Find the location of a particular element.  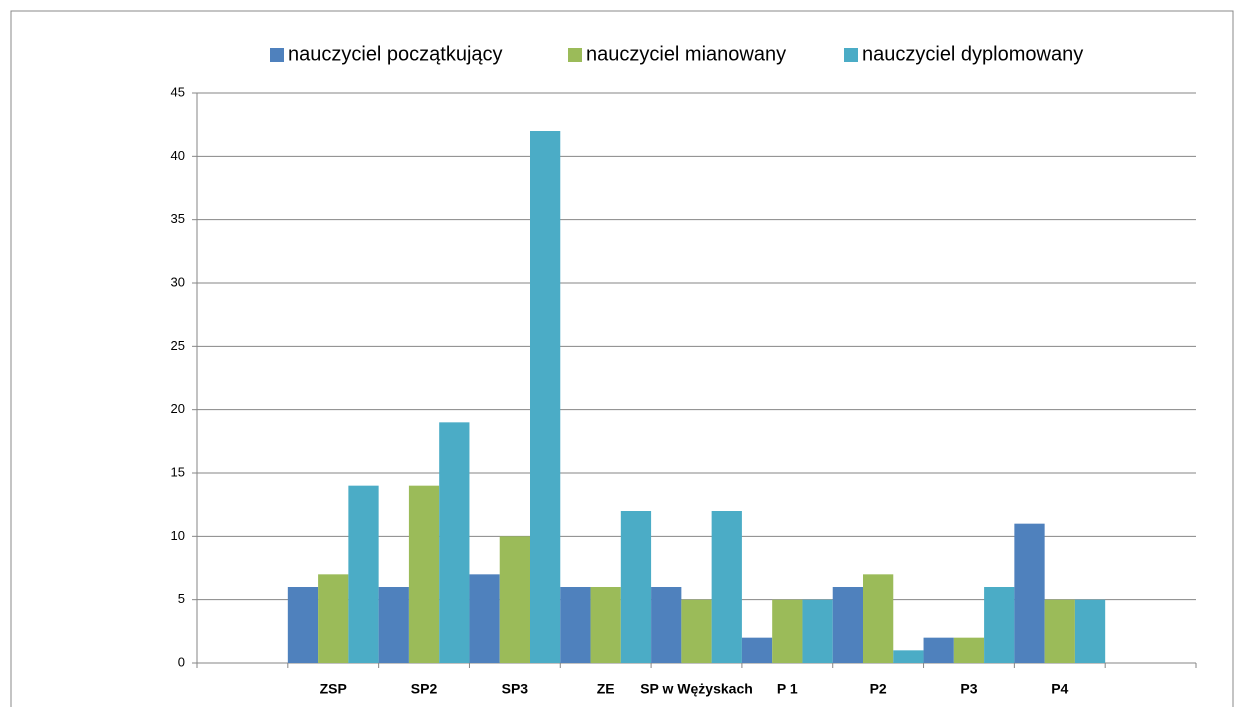

x-tick-label: SP3 is located at coordinates (515, 689).